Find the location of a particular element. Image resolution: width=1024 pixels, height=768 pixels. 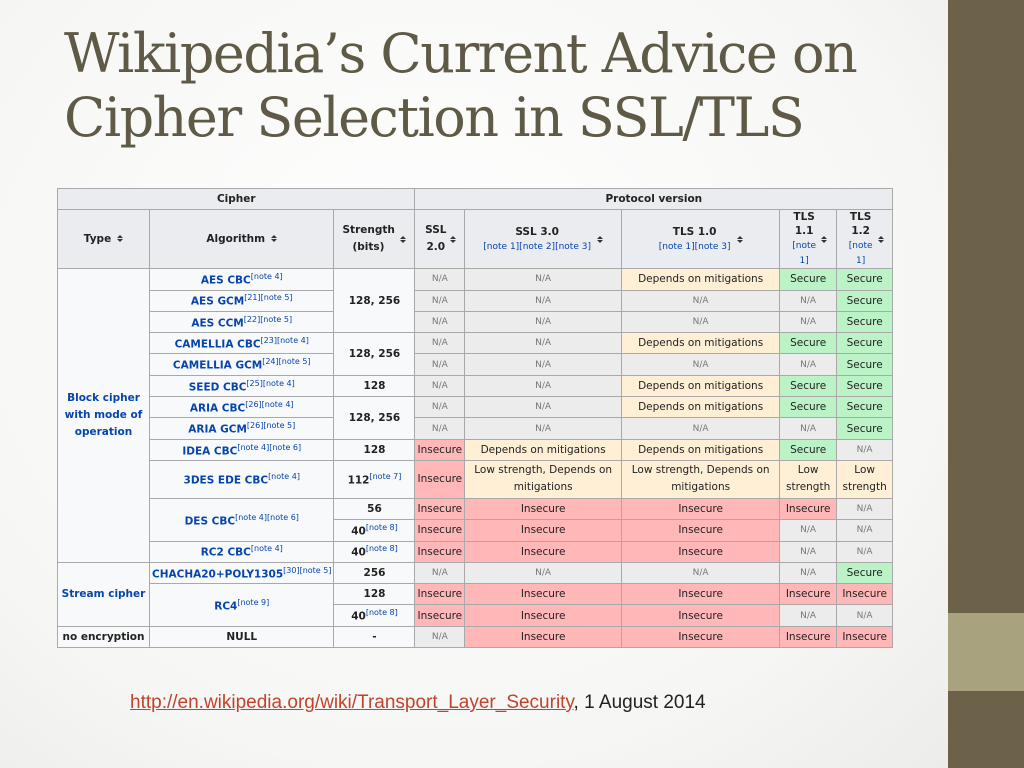

tls12-header: TLS 1.2 [note 1] is located at coordinates (865, 239).